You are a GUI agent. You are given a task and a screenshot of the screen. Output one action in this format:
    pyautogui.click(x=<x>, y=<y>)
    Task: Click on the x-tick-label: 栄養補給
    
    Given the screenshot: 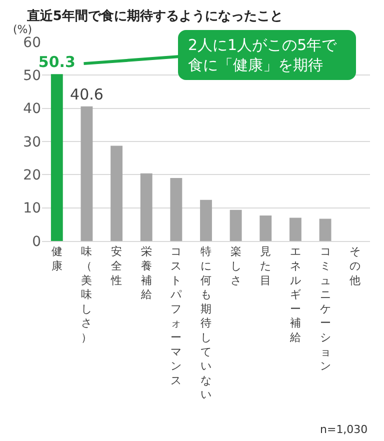 What is the action you would take?
    pyautogui.click(x=146, y=273)
    